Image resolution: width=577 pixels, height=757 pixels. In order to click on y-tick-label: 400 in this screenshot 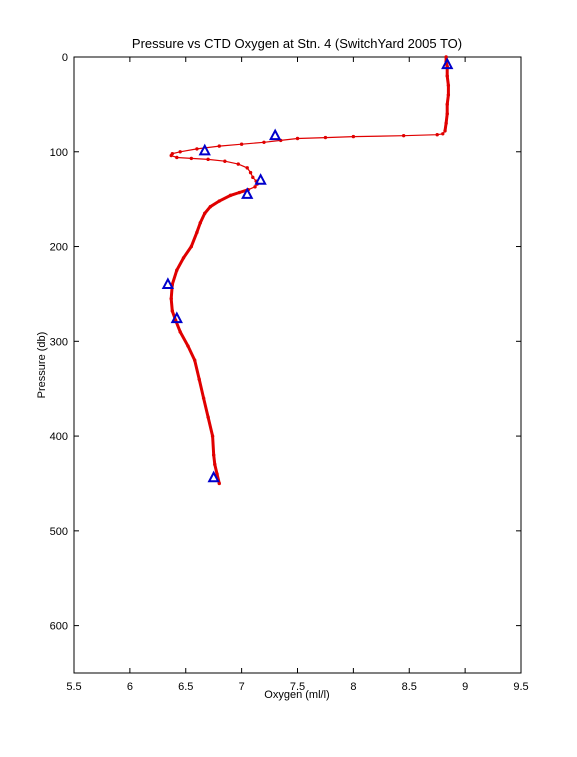, I will do `click(59, 437)`.